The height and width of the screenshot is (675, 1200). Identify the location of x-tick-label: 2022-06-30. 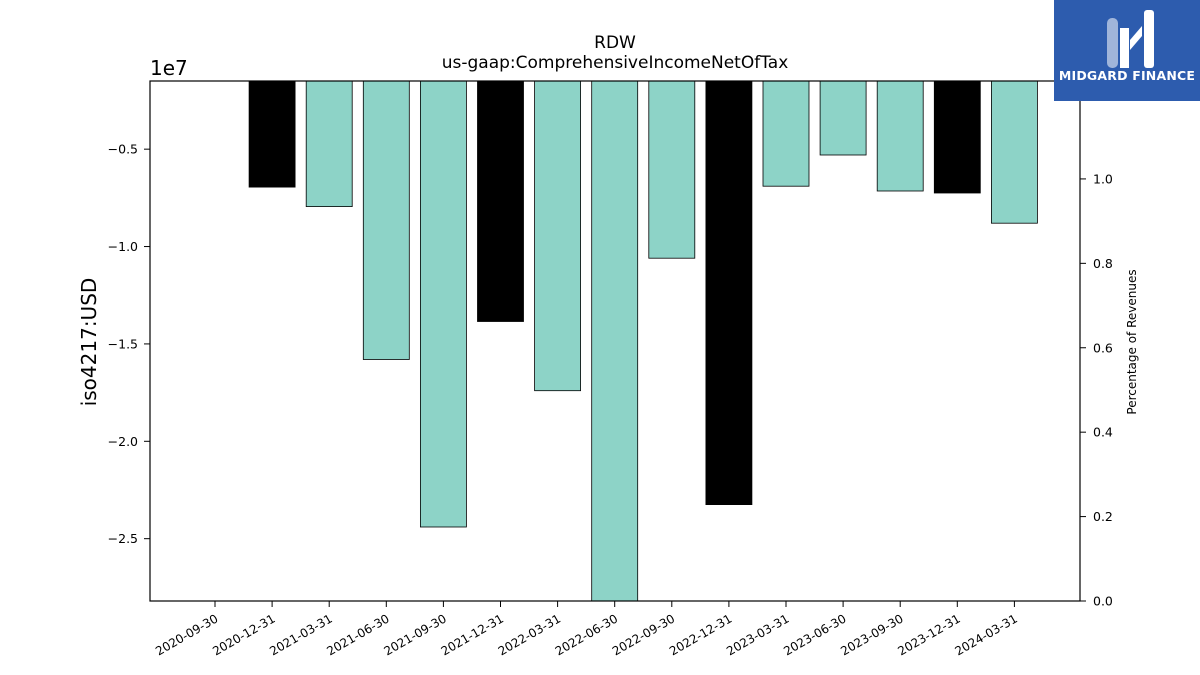
(586, 634).